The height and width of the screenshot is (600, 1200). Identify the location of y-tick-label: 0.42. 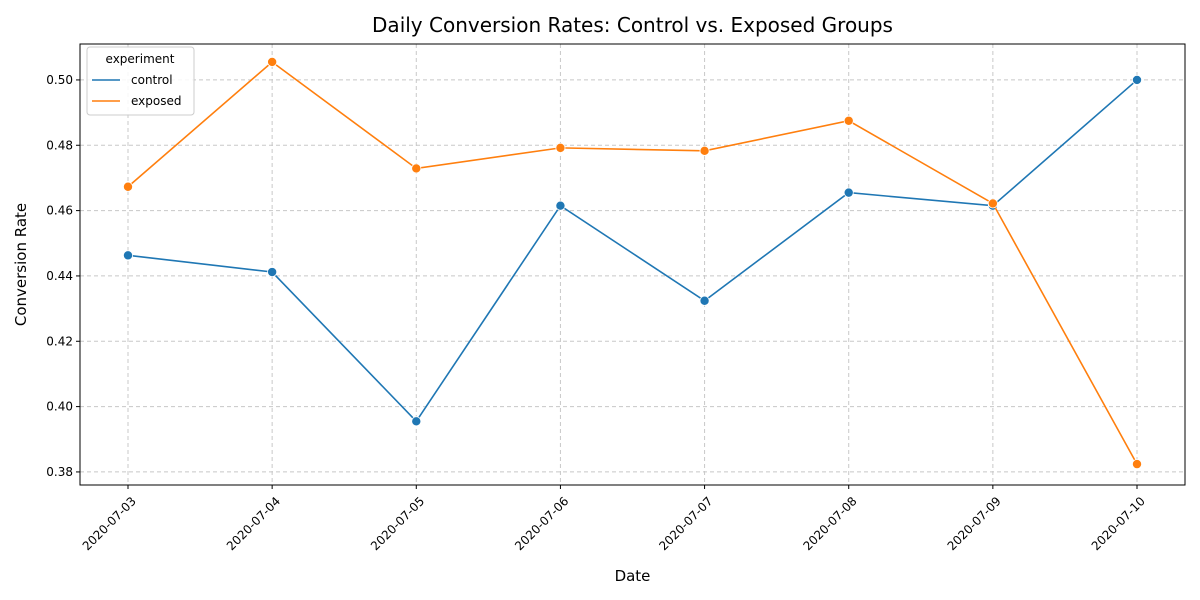
(59, 341).